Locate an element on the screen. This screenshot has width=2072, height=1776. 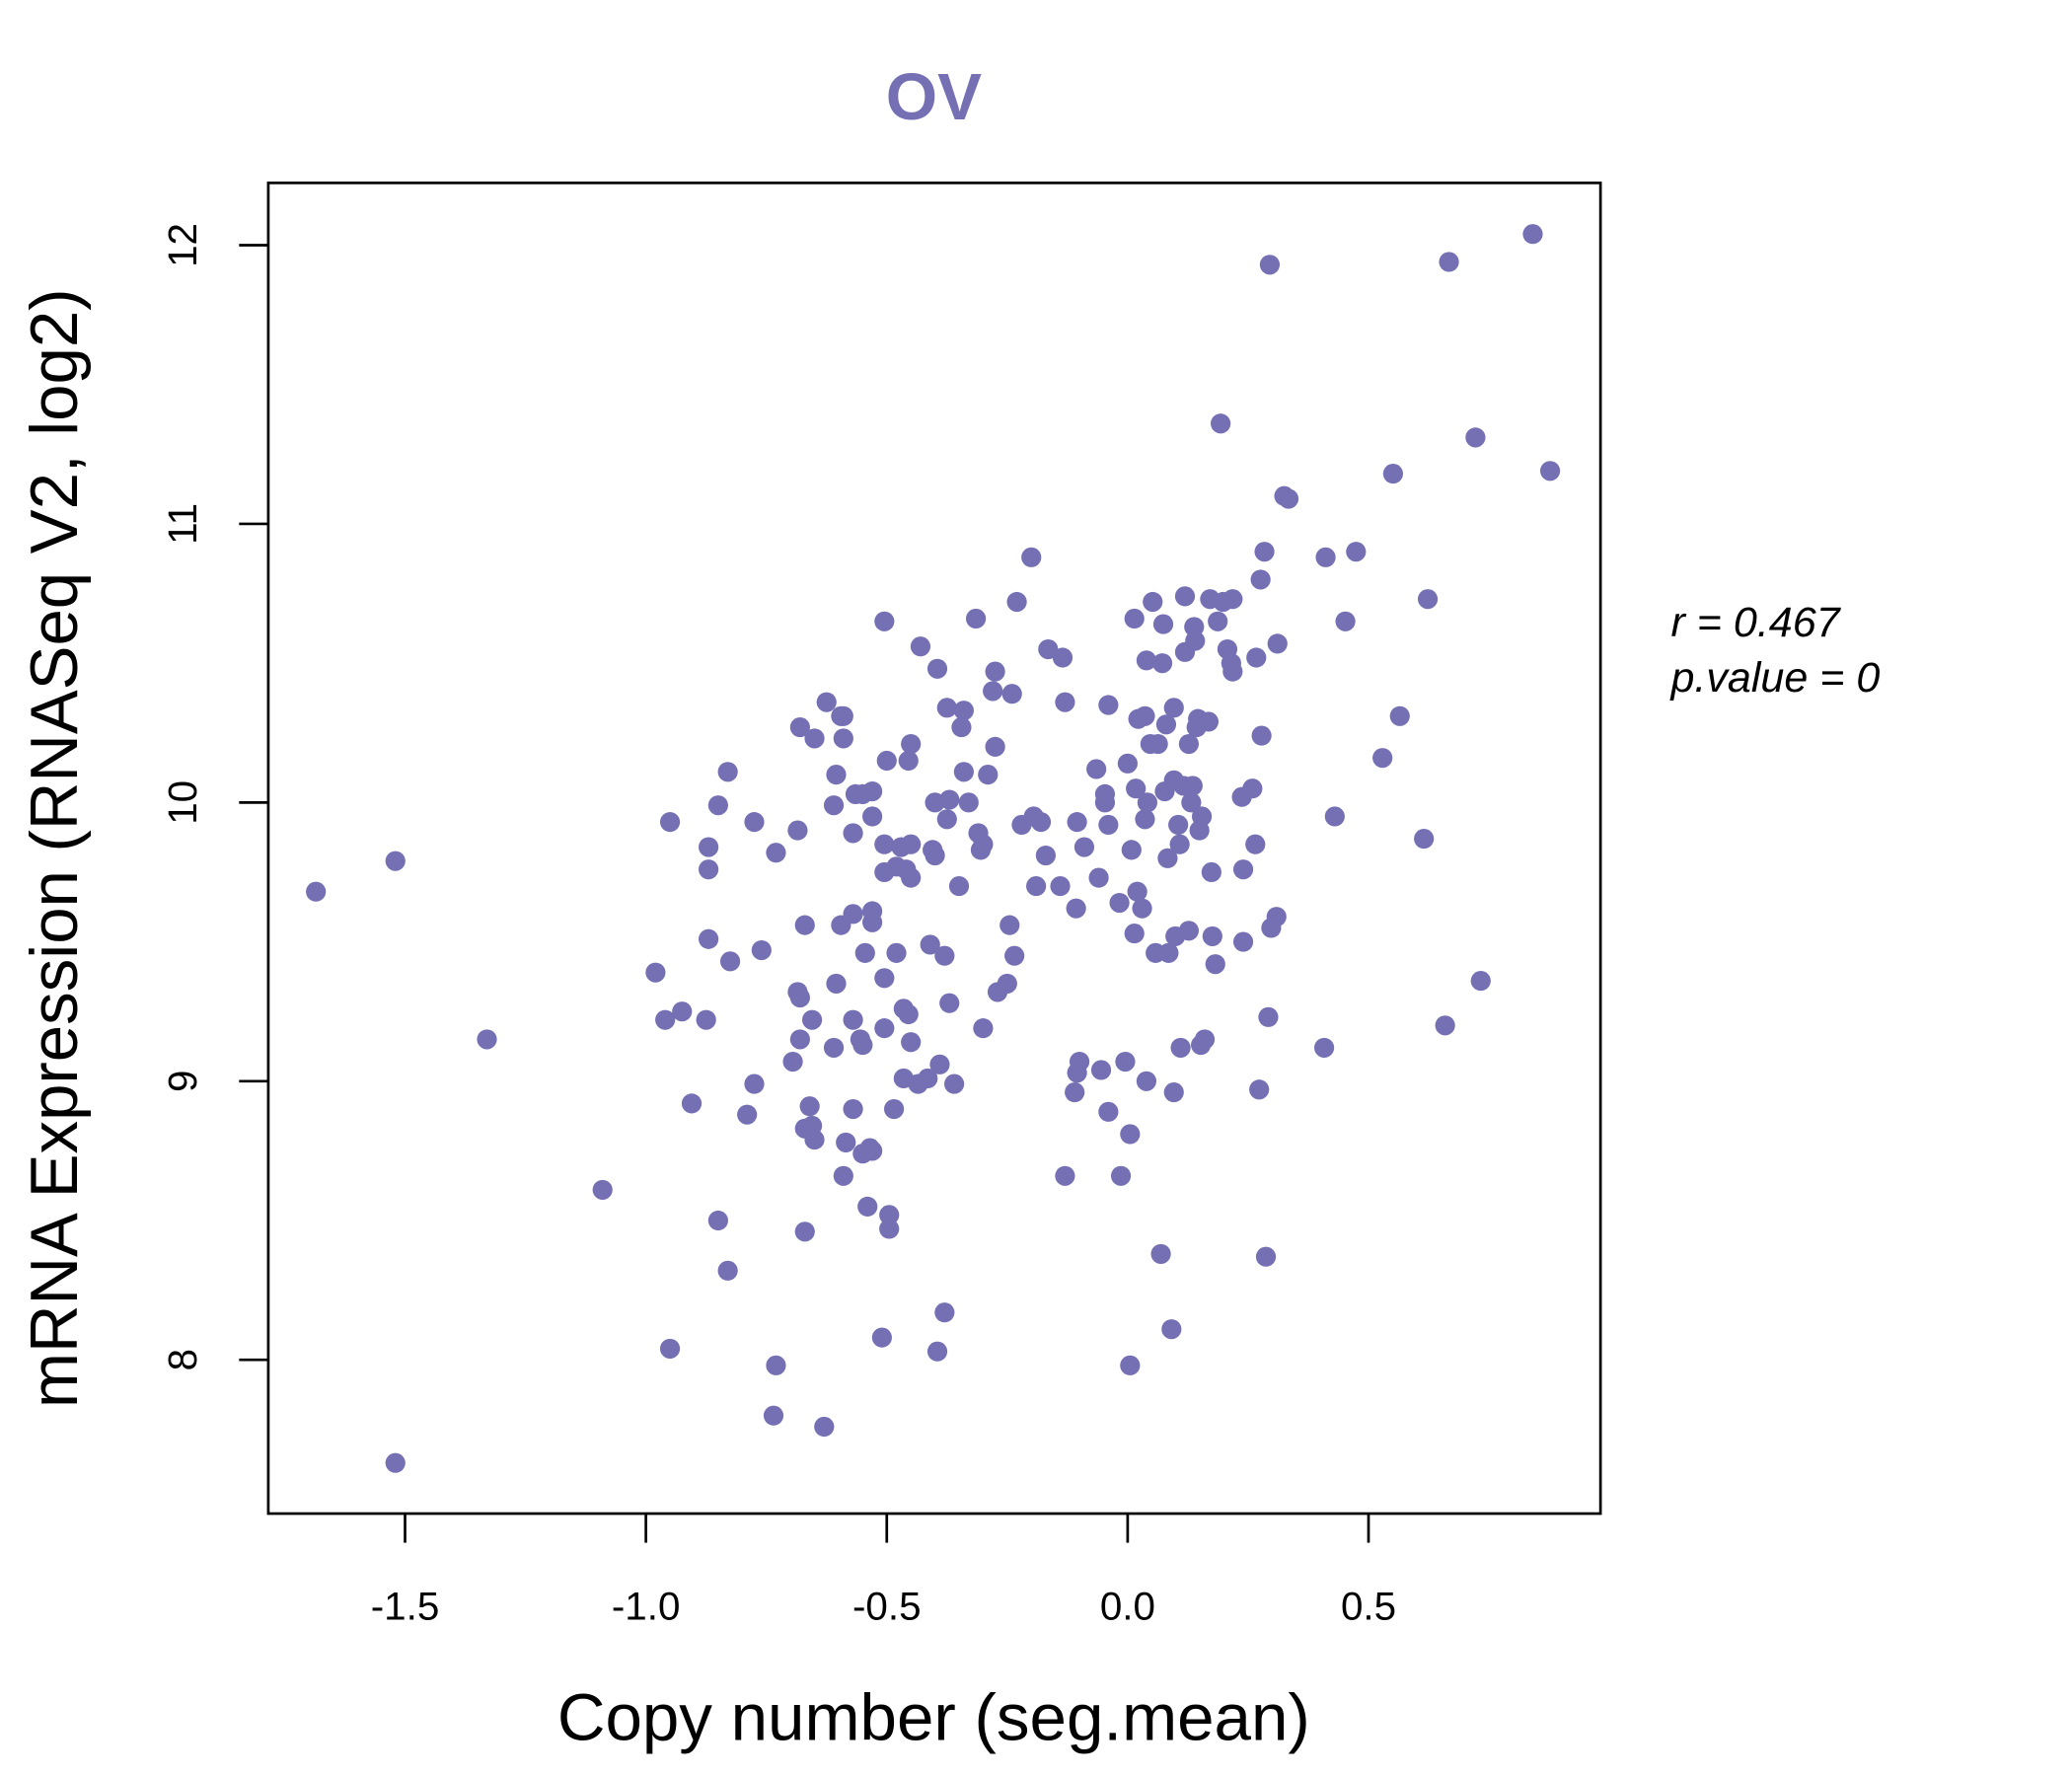
x-axis-label: Copy number (seg.mean) is located at coordinates (934, 1718).